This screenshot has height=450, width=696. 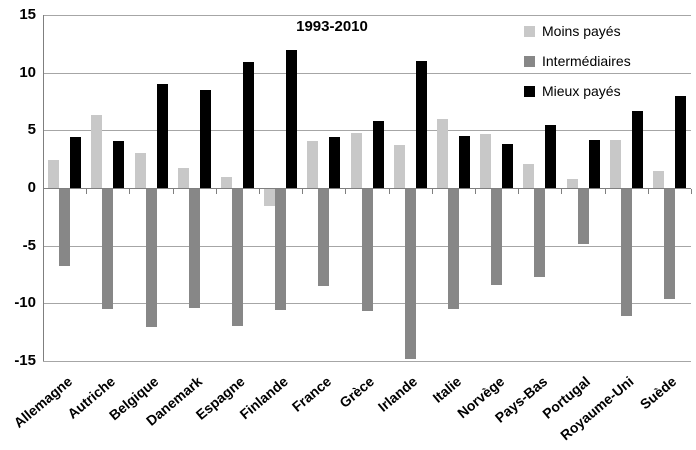 I want to click on x-axis-label: Italie, so click(x=446, y=389).